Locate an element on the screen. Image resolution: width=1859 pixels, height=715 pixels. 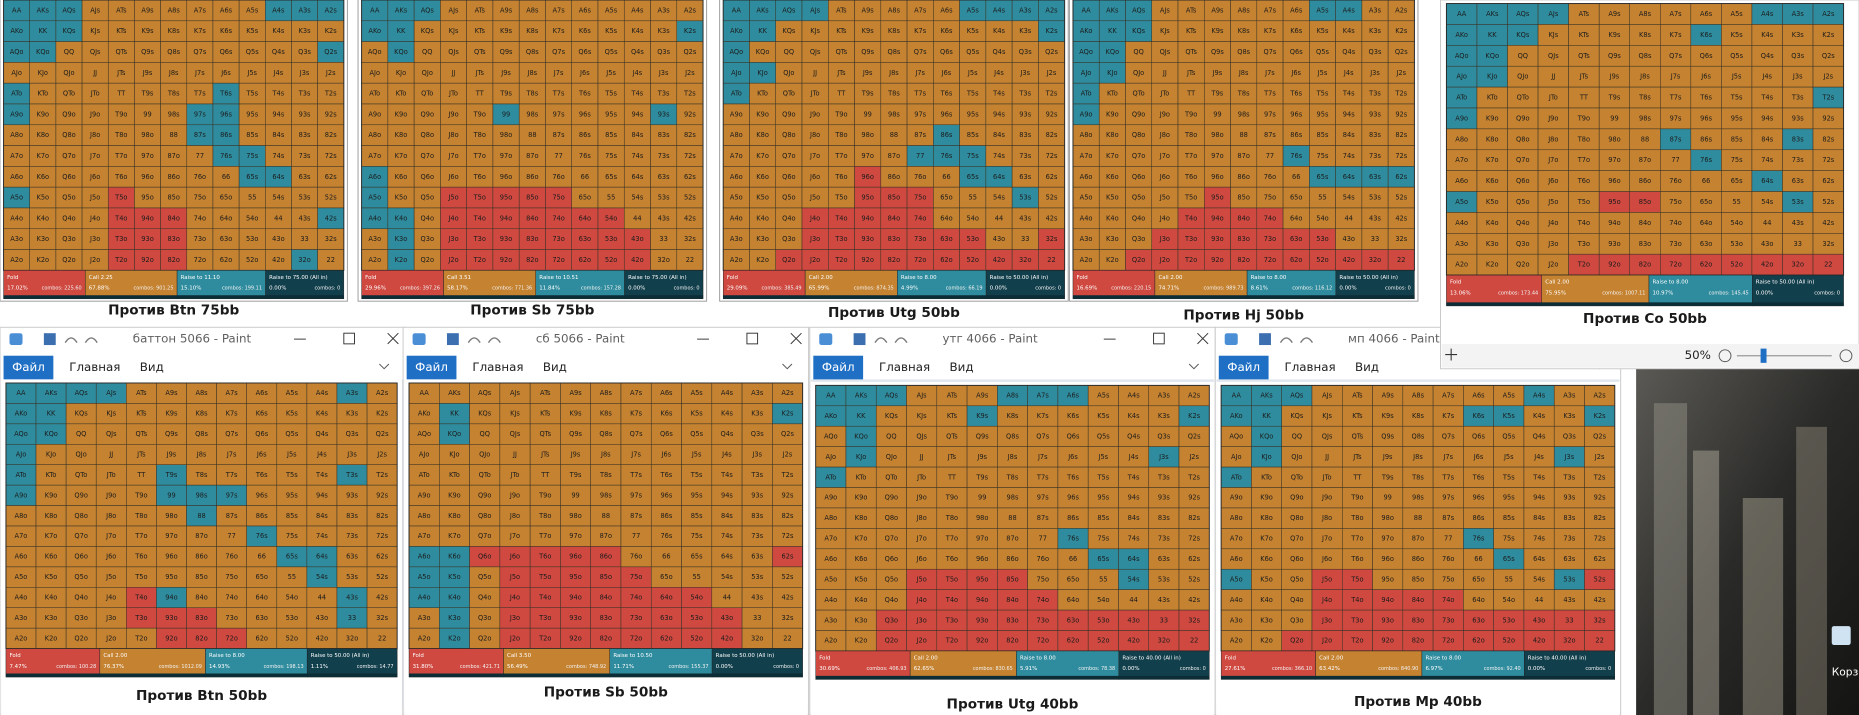
hand-label: K4o is located at coordinates (861, 600).